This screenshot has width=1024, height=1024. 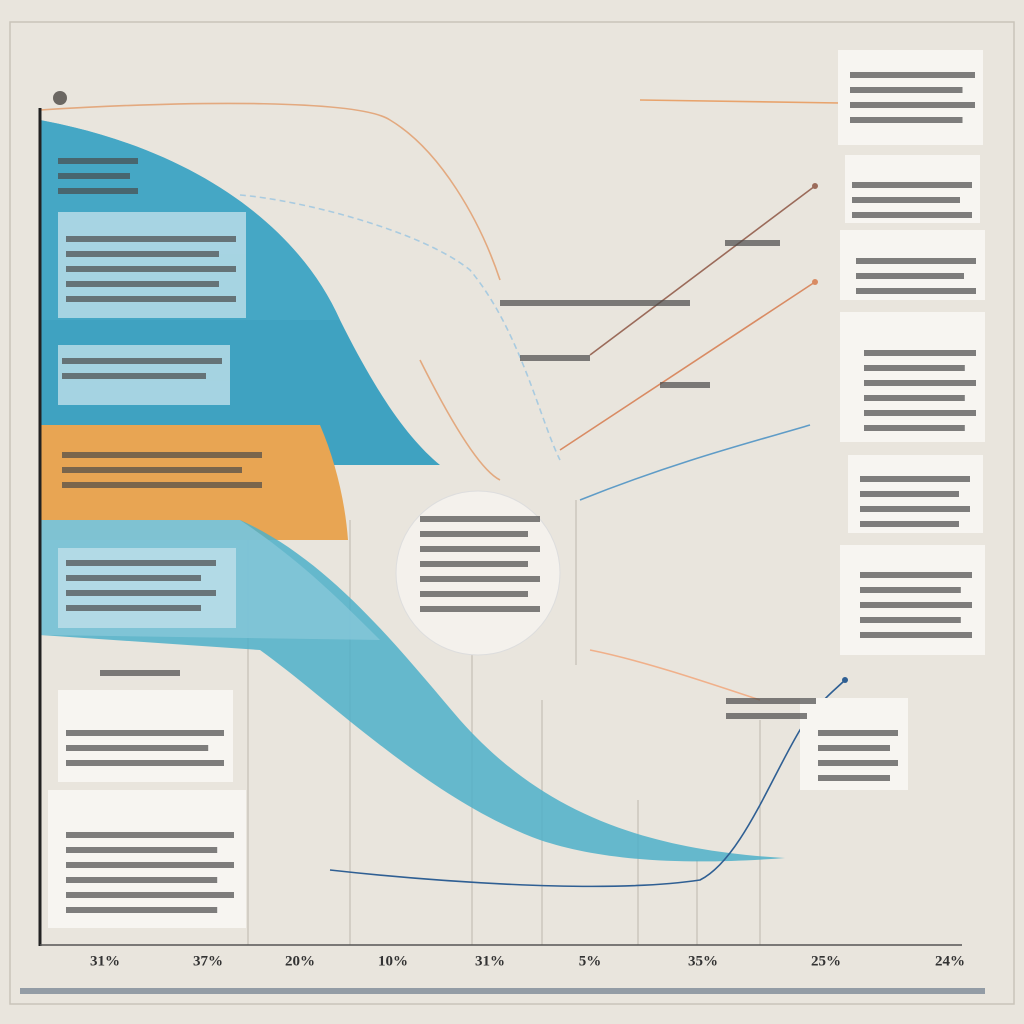 I want to click on x-tick-label: 35%, so click(x=703, y=961).